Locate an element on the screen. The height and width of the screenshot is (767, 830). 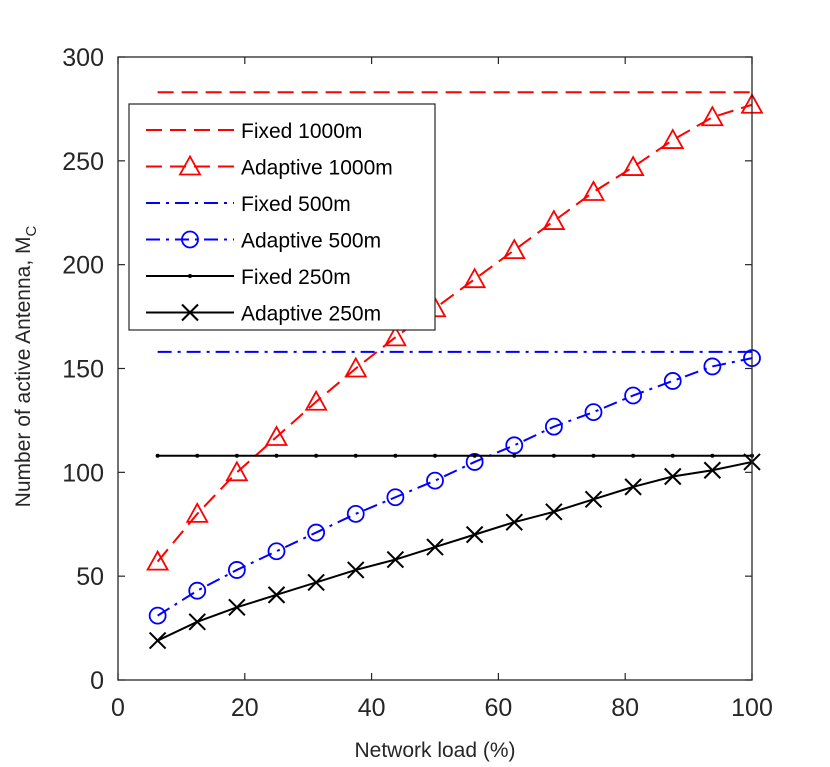
legend-item-fixed-500m: Fixed 500m is located at coordinates (248, 204).